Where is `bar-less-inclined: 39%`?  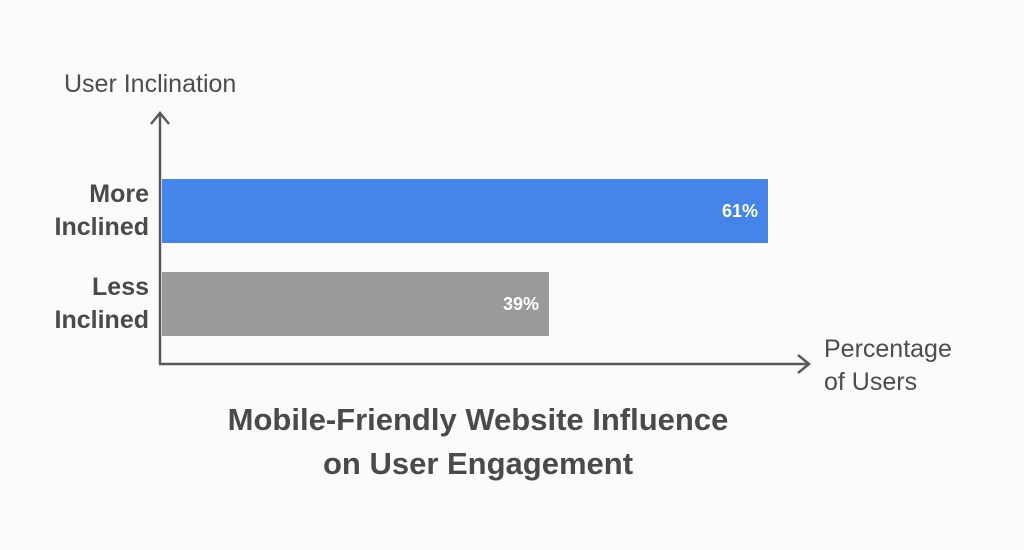
bar-less-inclined: 39% is located at coordinates (355, 304).